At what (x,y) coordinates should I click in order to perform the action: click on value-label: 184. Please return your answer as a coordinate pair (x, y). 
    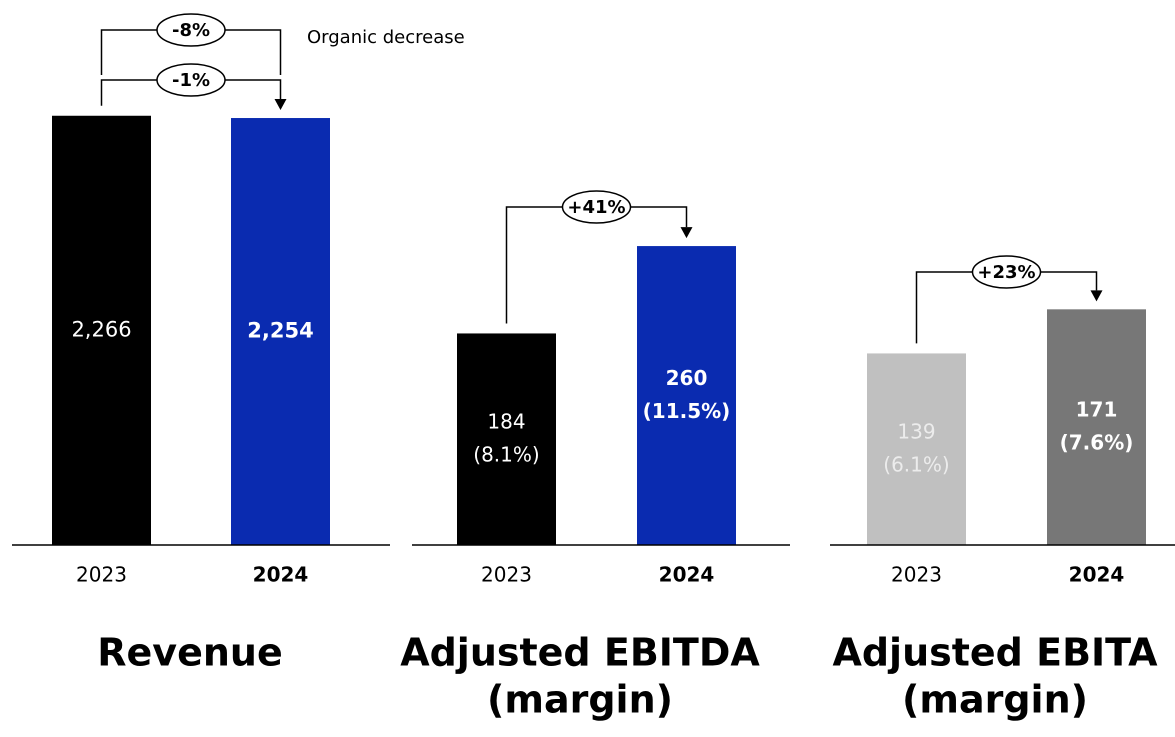
    Looking at the image, I should click on (506, 422).